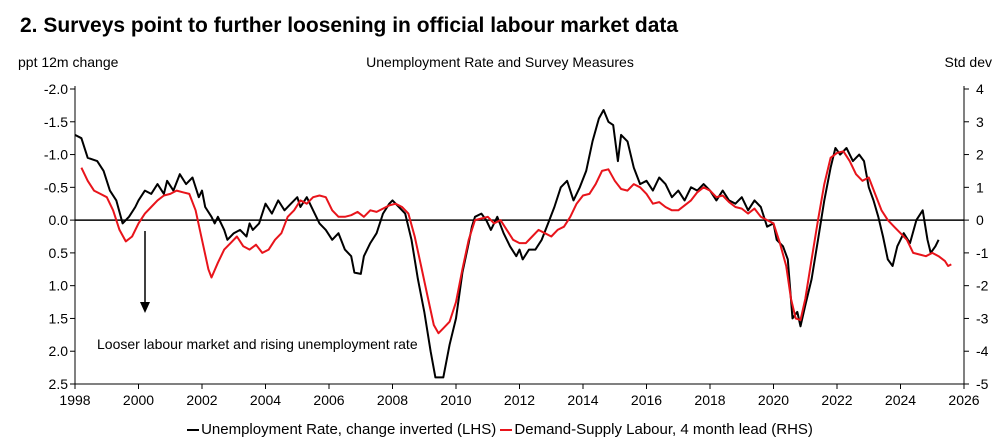  What do you see at coordinates (836, 400) in the screenshot?
I see `x-tick-label: 2022` at bounding box center [836, 400].